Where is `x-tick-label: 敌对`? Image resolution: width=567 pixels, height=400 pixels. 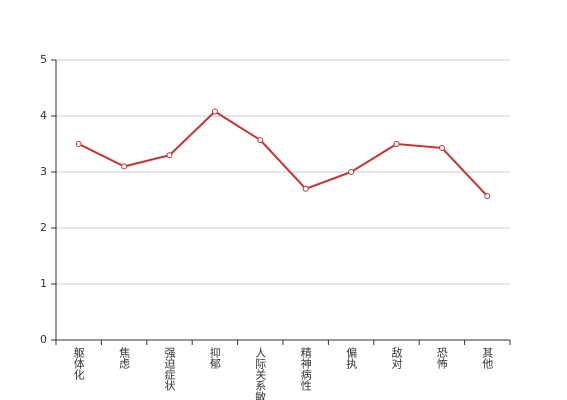 x-tick-label: 敌对 is located at coordinates (396, 357).